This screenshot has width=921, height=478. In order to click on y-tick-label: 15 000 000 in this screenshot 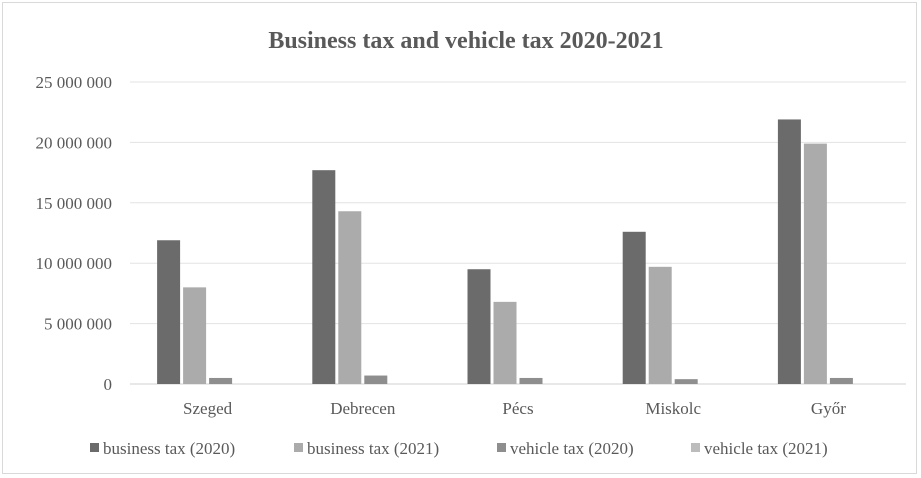, I will do `click(74, 203)`.